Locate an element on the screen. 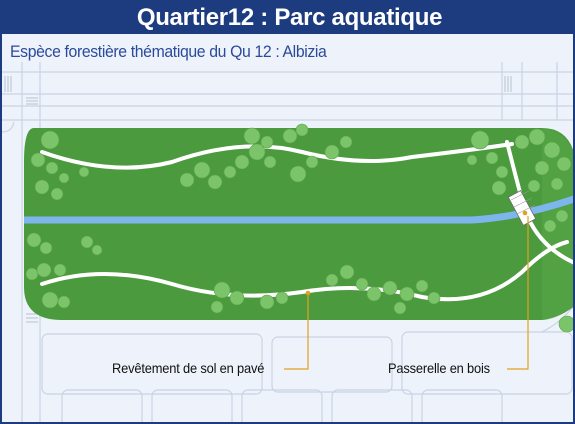  footbridge is located at coordinates (522, 208).